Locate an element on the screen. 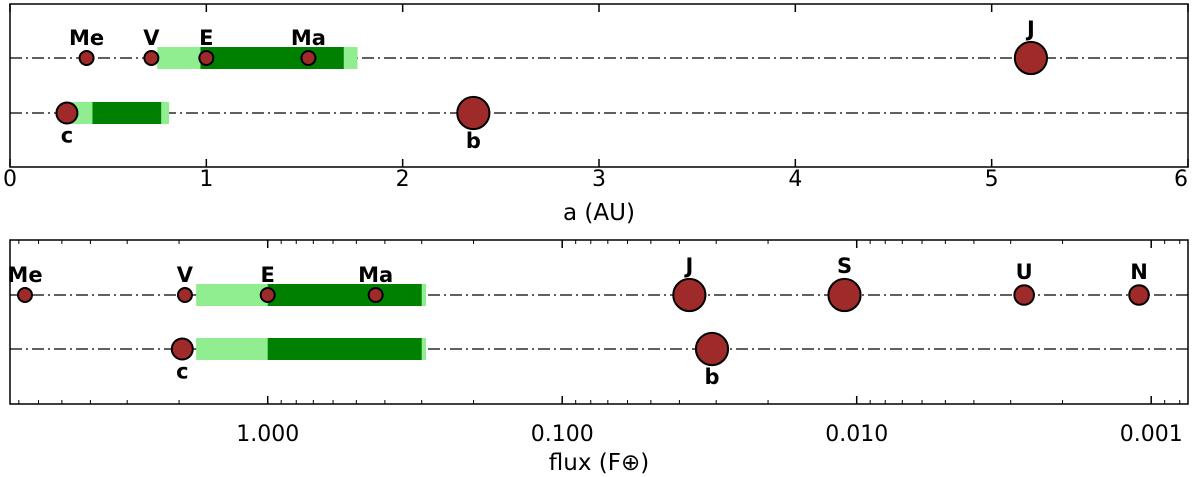 This screenshot has width=1200, height=477. x-tick-label: 6 is located at coordinates (1181, 179).